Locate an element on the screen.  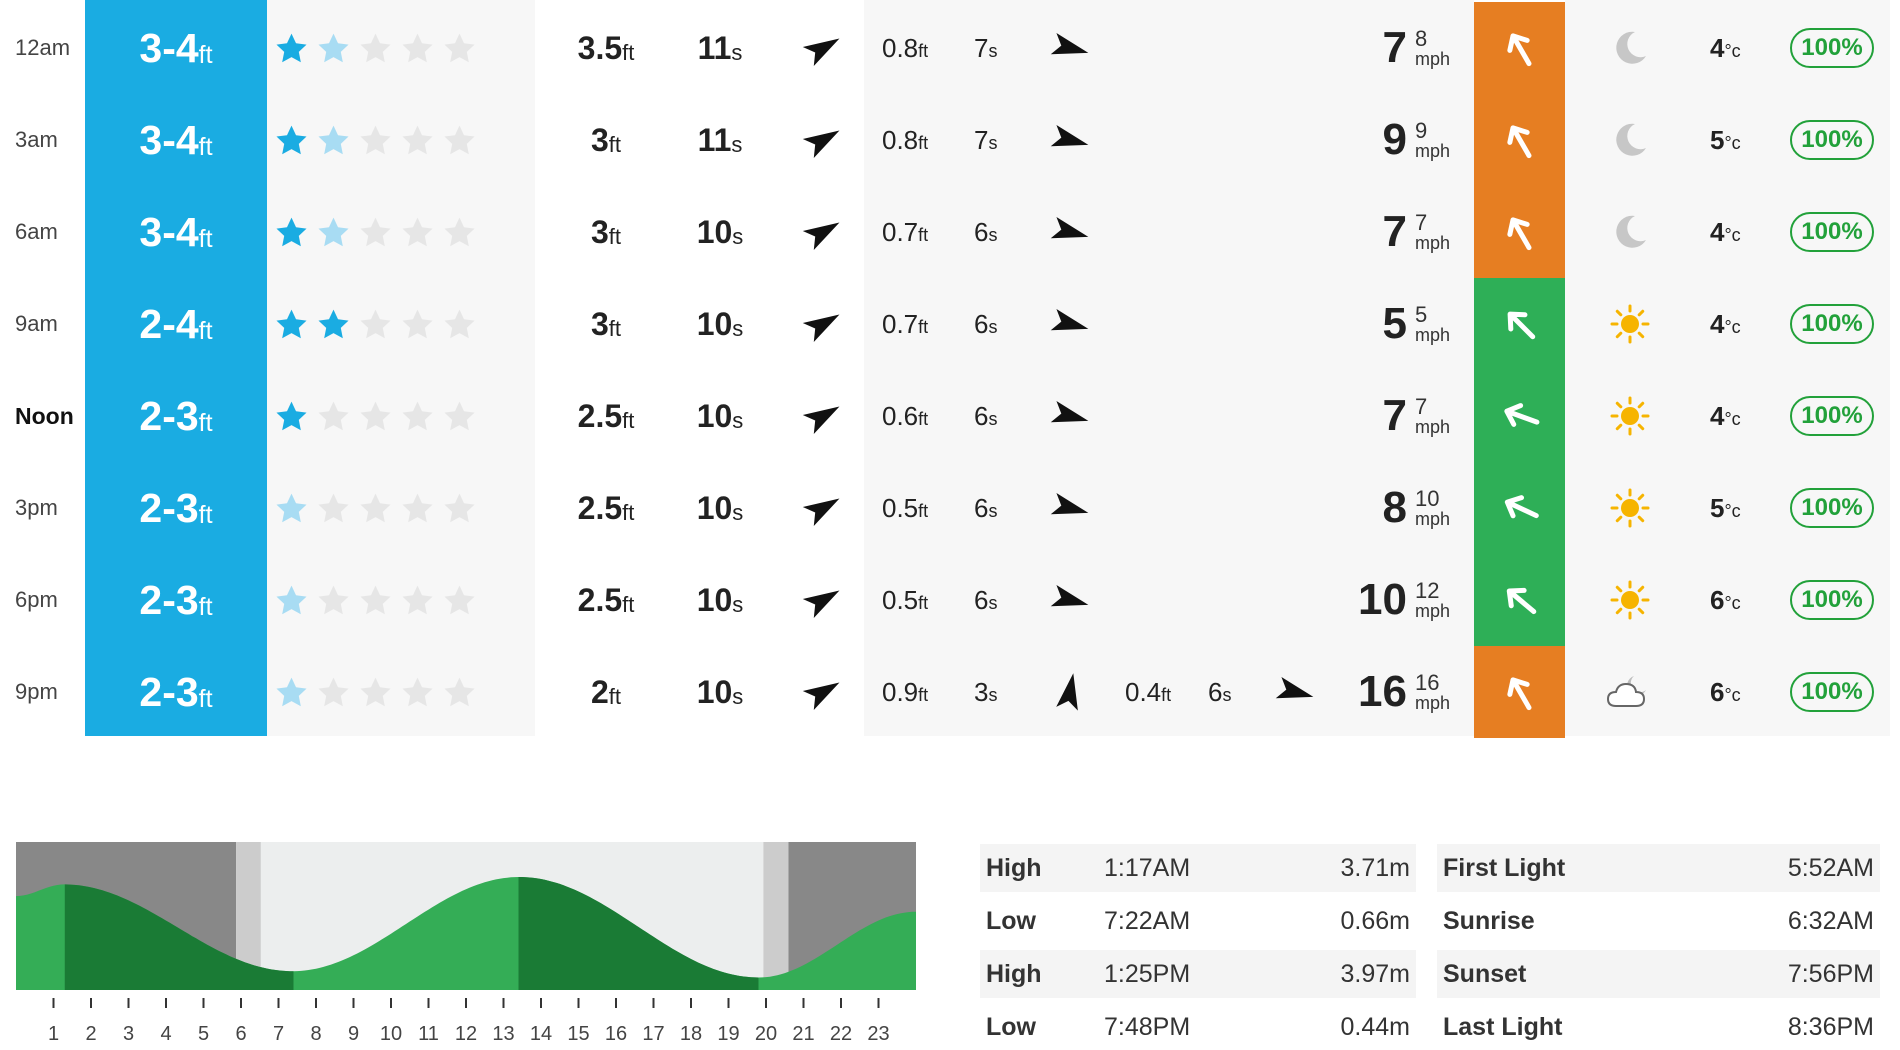
secondary-swell-height: 0.5 ft is located at coordinates (922, 600).